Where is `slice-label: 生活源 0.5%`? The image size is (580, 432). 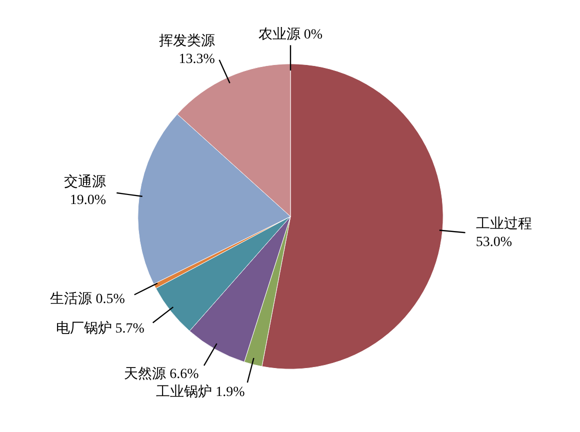
slice-label: 生活源 0.5% is located at coordinates (88, 299).